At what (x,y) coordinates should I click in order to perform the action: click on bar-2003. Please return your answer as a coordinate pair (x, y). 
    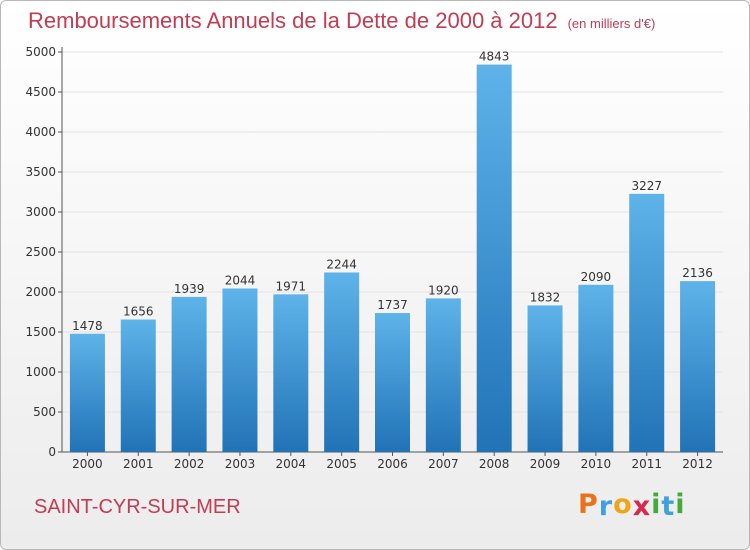
    Looking at the image, I should click on (240, 370).